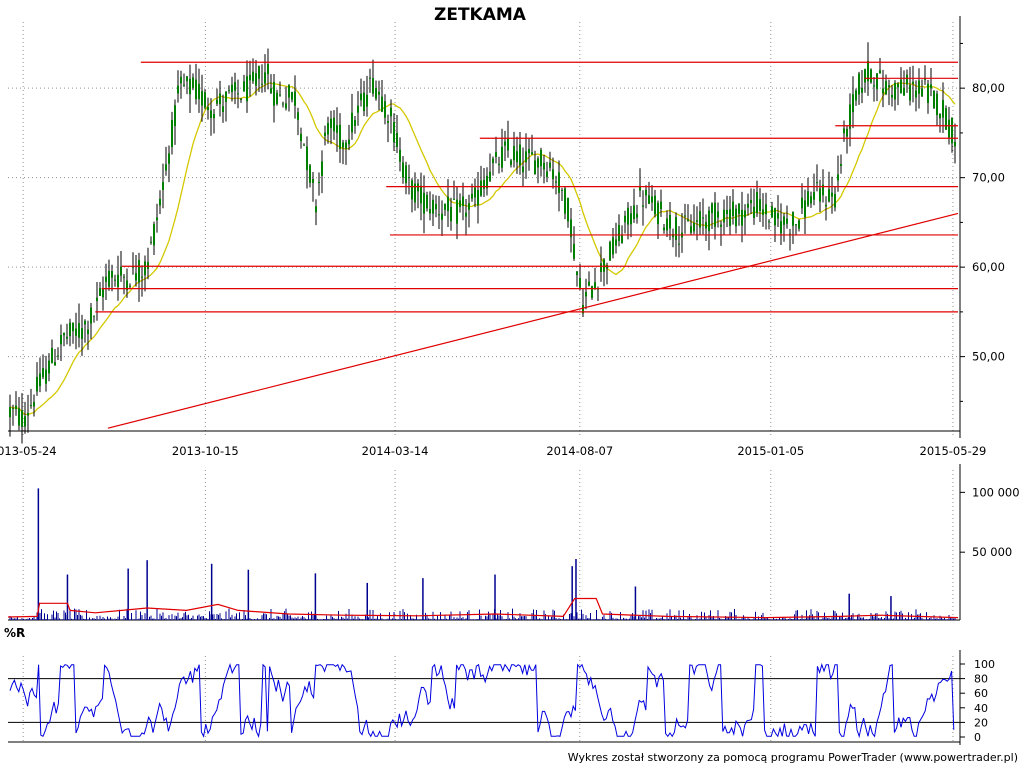 This screenshot has width=1024, height=768. Describe the element at coordinates (988, 267) in the screenshot. I see `price-tick-label: 60,00` at that location.